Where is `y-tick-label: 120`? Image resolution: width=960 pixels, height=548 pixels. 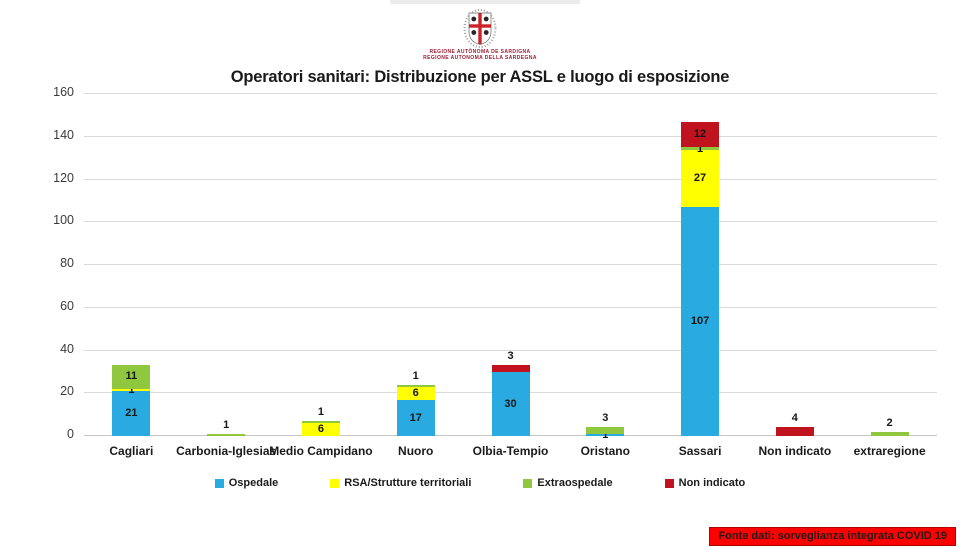
y-tick-label: 120 is located at coordinates (63, 177).